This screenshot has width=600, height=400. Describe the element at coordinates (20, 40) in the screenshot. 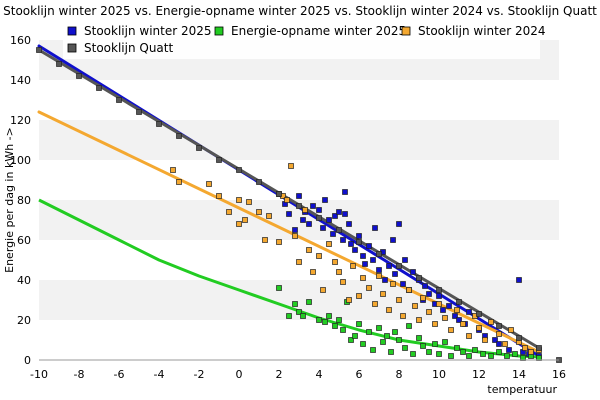

I see `y-tick-label: 160` at that location.